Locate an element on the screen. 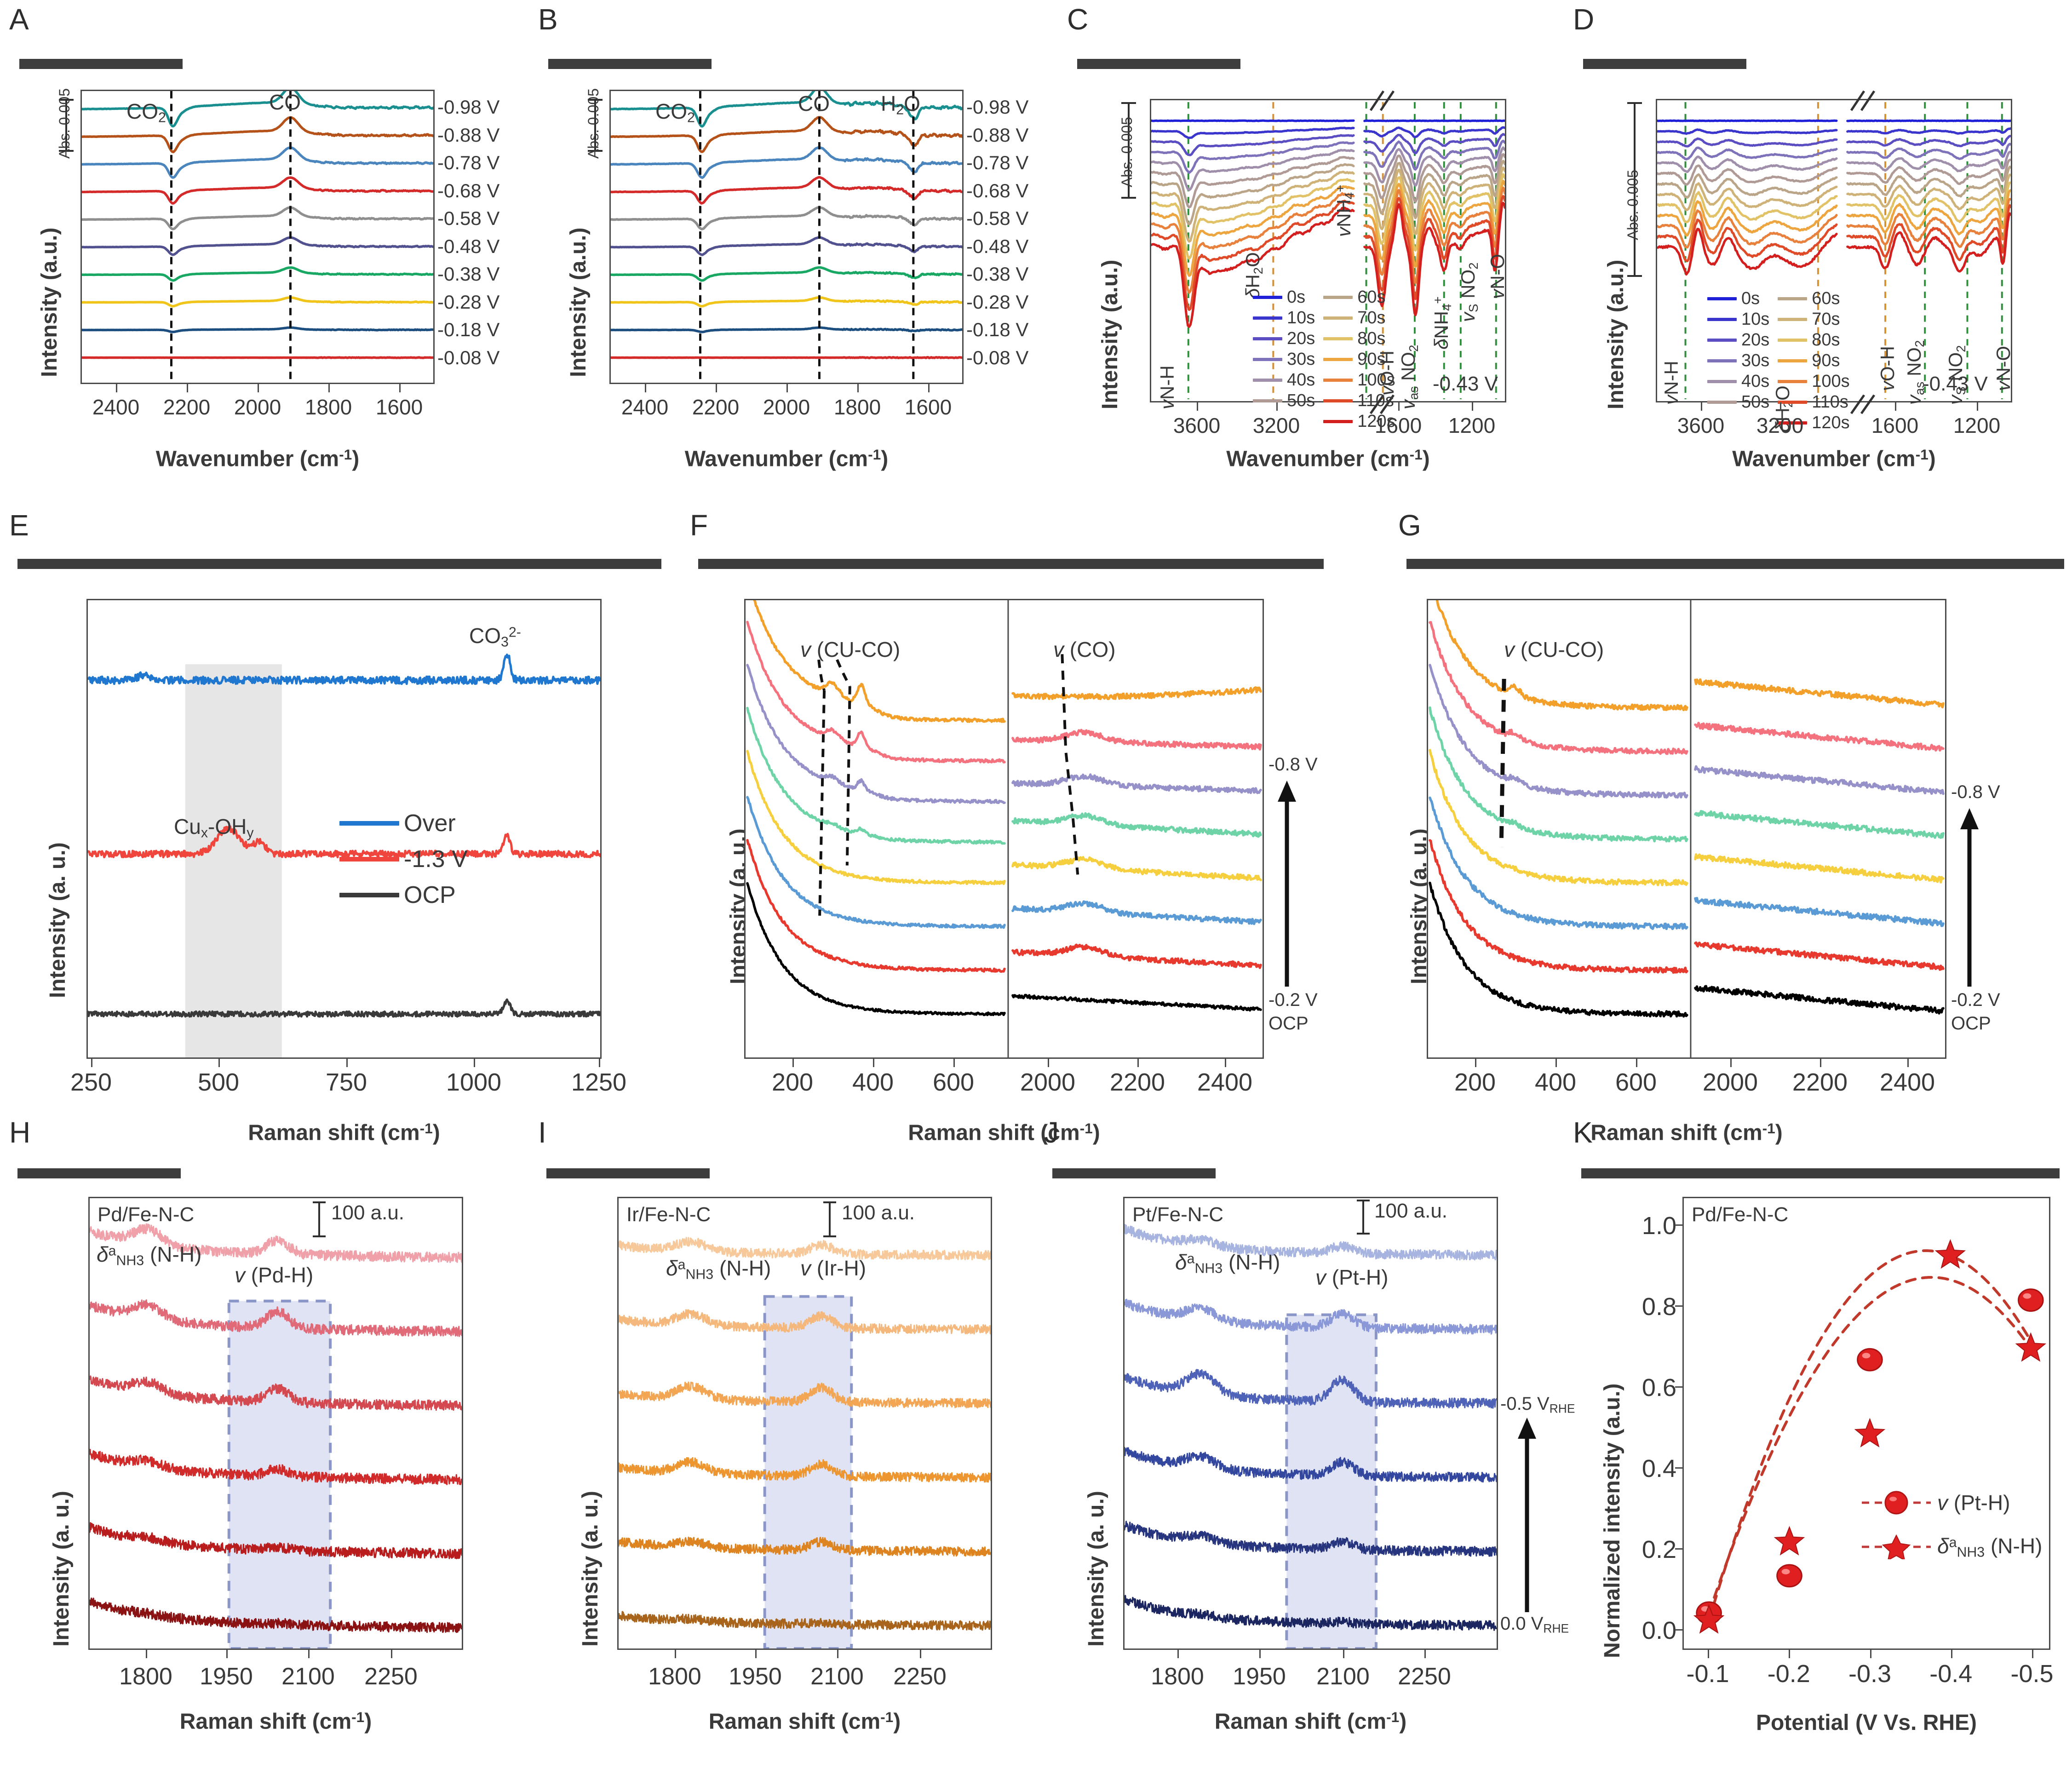 Image resolution: width=2072 pixels, height=1769 pixels. panel-g-plot is located at coordinates (1686, 829).